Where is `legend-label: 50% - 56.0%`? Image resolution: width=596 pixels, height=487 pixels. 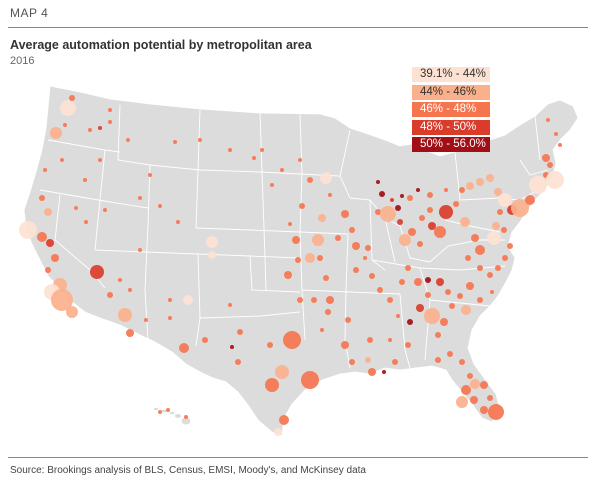
legend-label: 50% - 56.0% is located at coordinates (453, 144).